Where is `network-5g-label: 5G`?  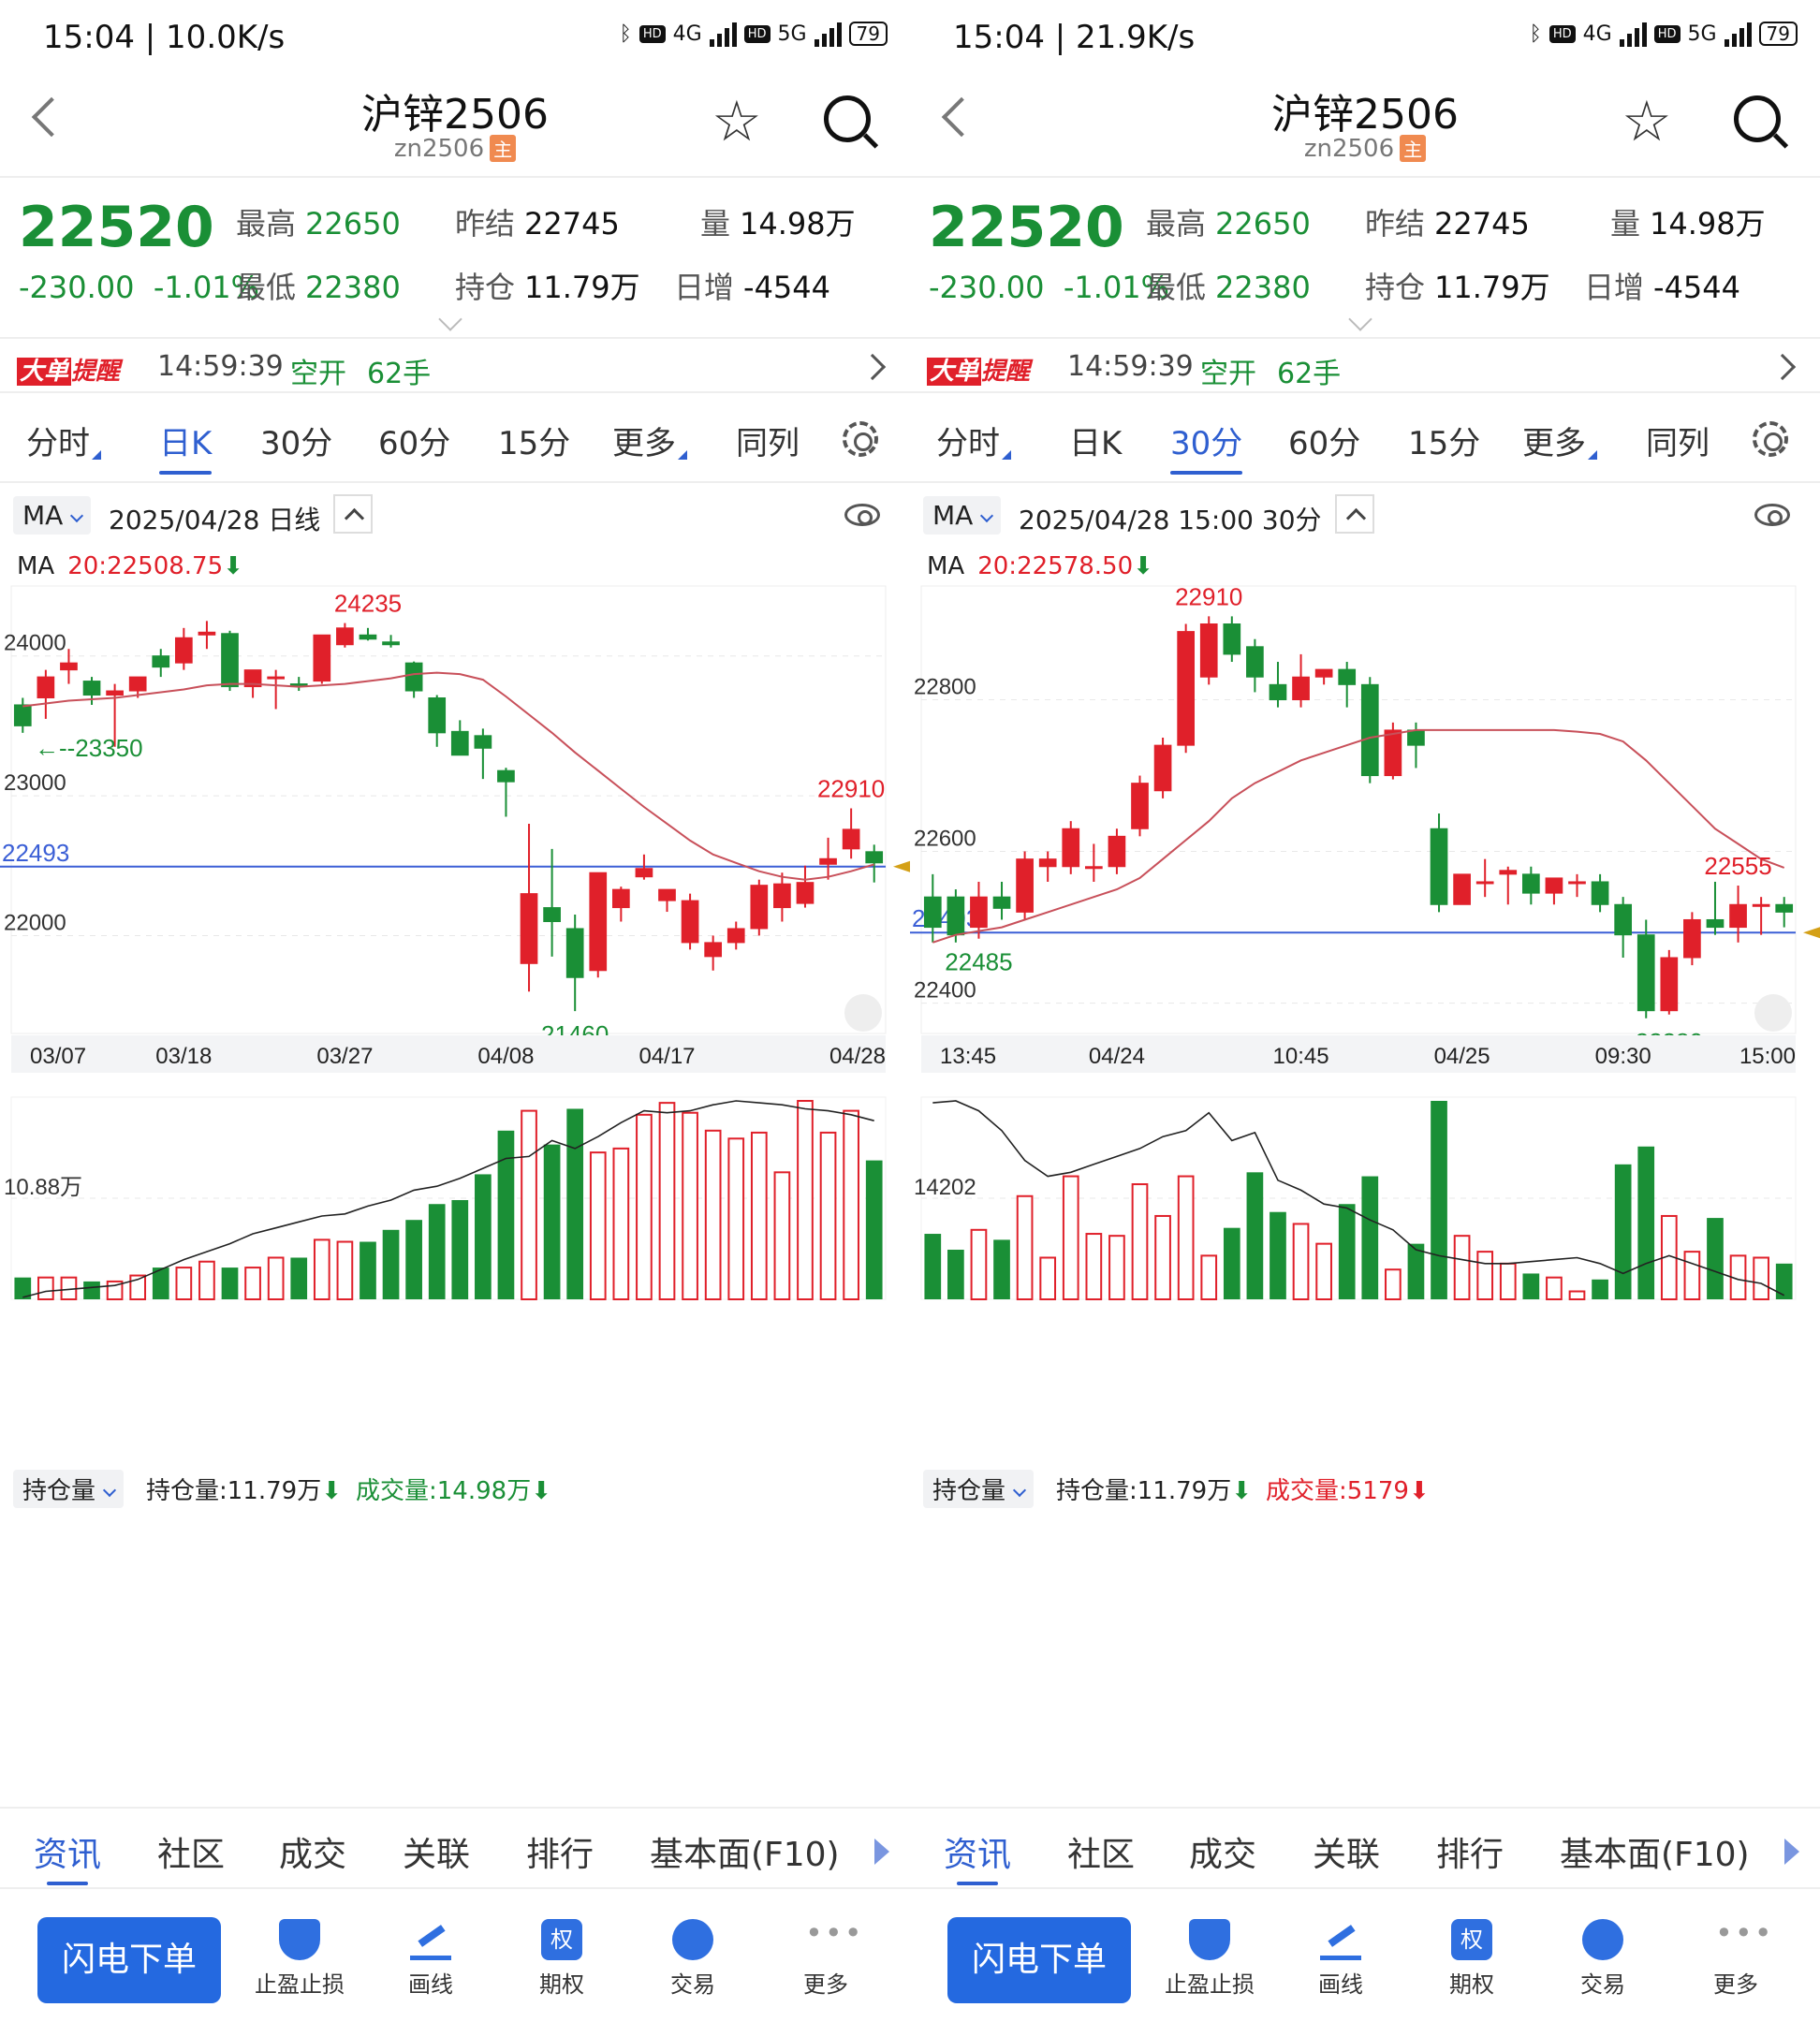 network-5g-label: 5G is located at coordinates (792, 34).